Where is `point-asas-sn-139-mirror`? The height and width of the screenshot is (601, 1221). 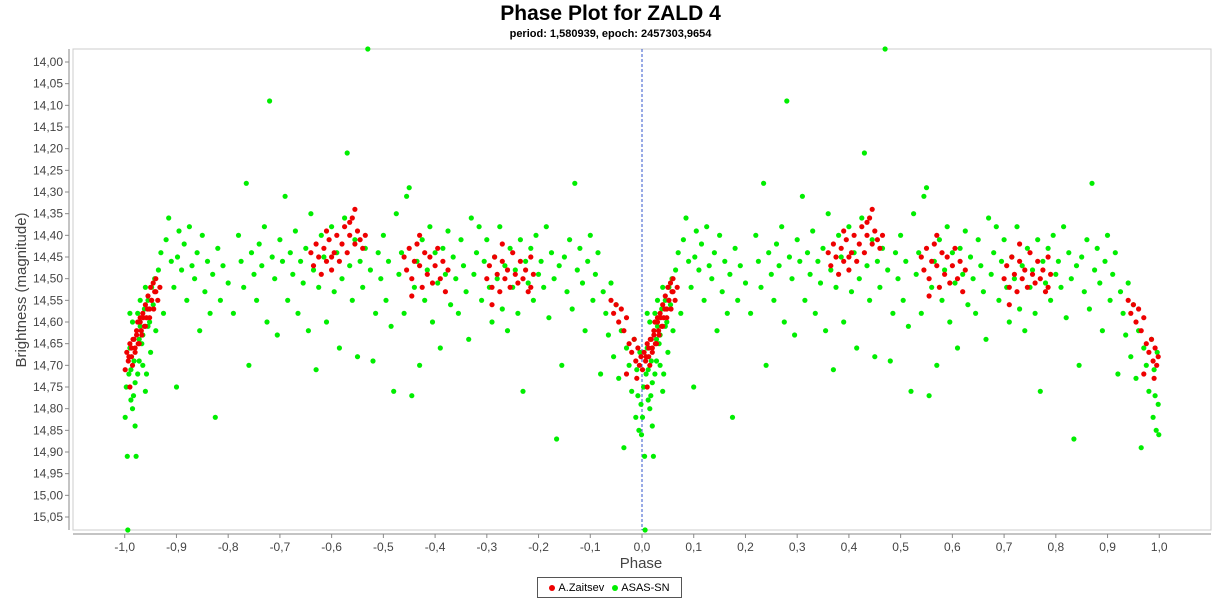 point-asas-sn-139-mirror is located at coordinates (989, 218).